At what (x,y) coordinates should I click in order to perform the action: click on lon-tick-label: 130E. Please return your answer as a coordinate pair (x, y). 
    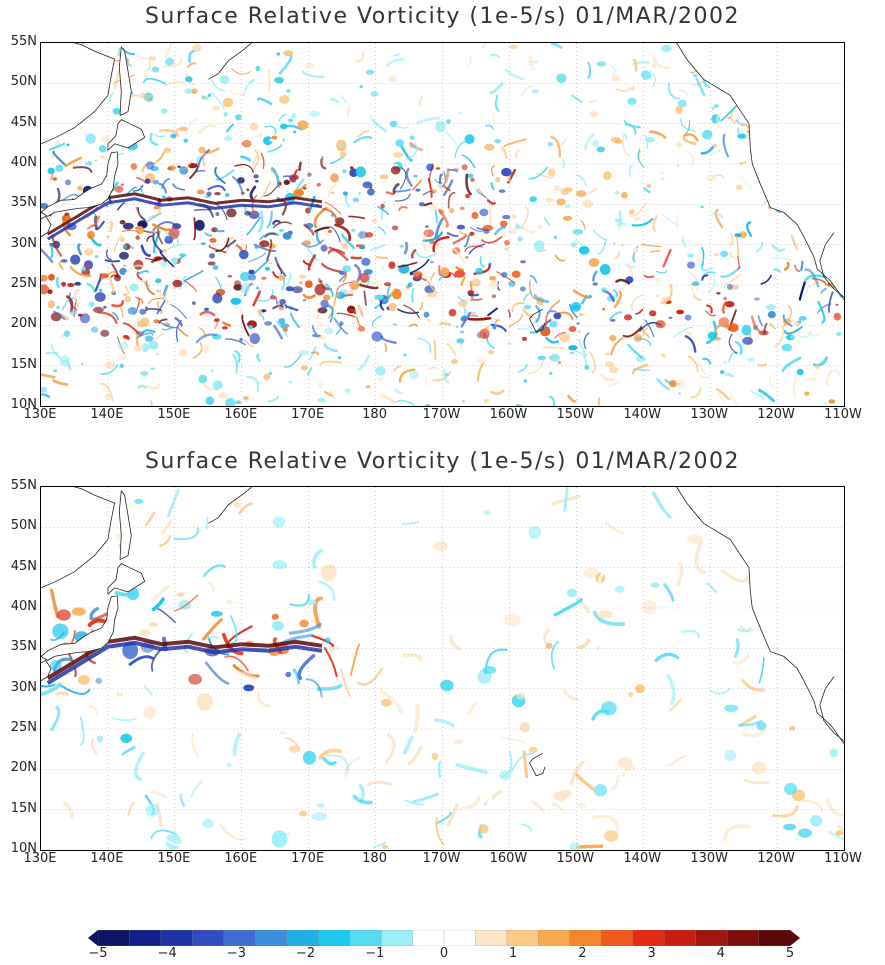
    Looking at the image, I should click on (40, 858).